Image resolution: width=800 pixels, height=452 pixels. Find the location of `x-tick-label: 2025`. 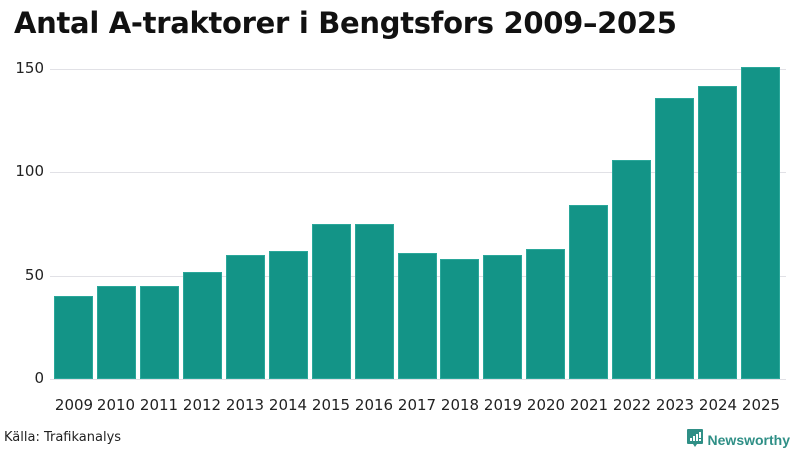

x-tick-label: 2025 is located at coordinates (761, 405).